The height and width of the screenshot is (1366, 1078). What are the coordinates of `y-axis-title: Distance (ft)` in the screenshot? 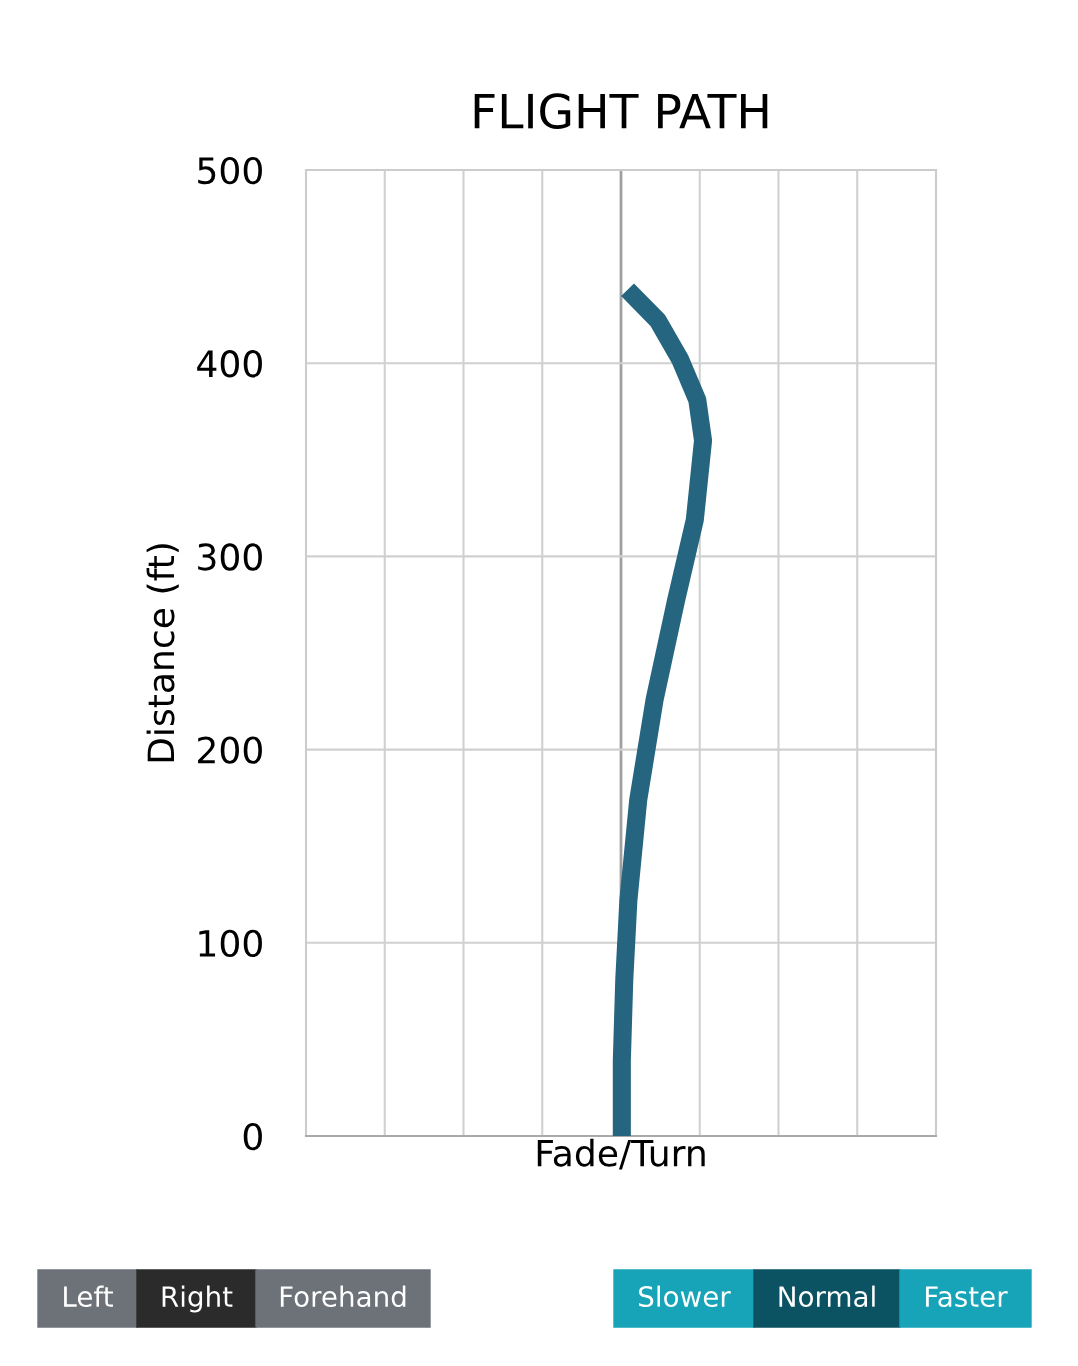 It's located at (162, 653).